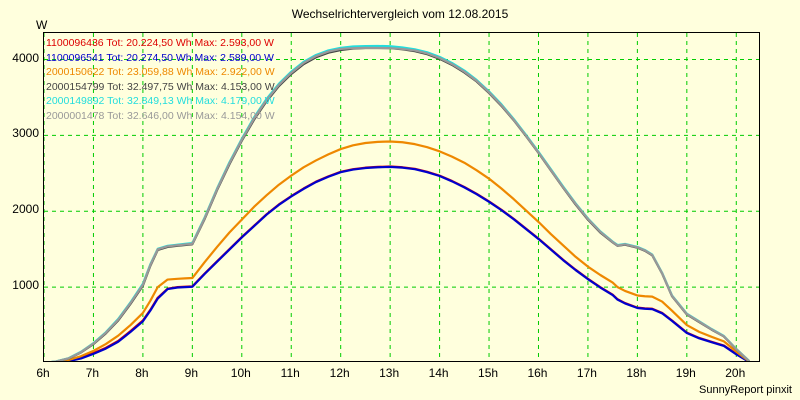 This screenshot has height=400, width=800. Describe the element at coordinates (25, 285) in the screenshot. I see `y-axis-tick-label: 1000` at that location.